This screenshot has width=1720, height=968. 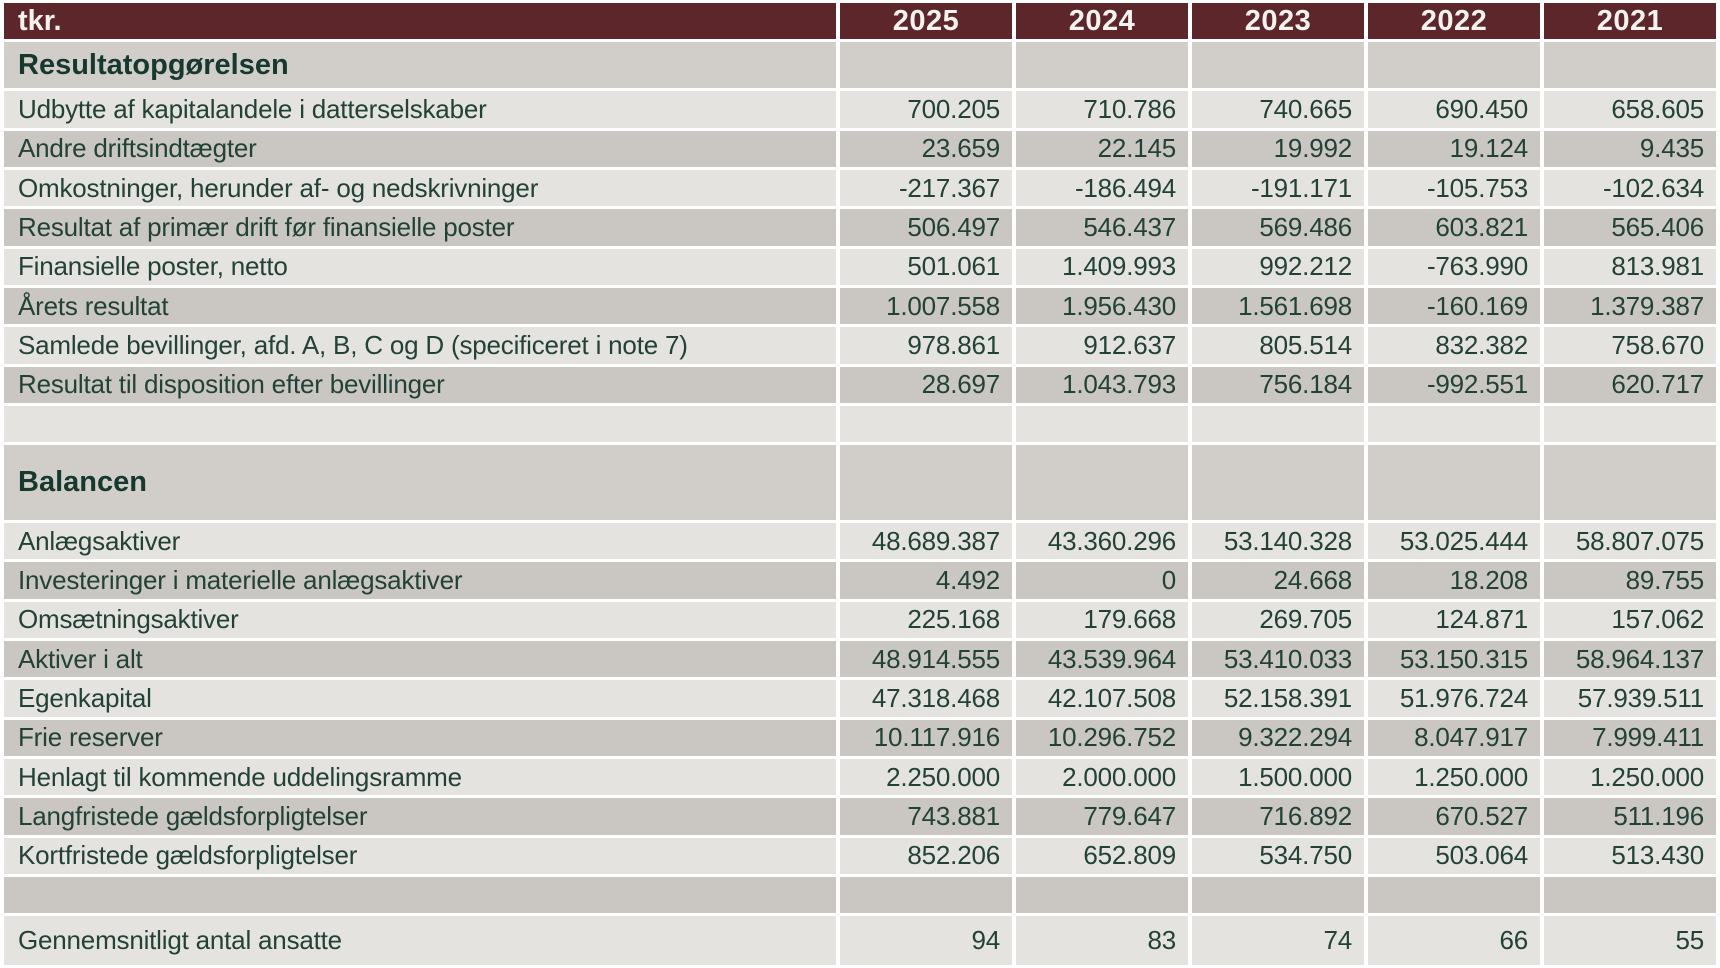 What do you see at coordinates (1454, 345) in the screenshot?
I see `value-cell-2022: 832.382` at bounding box center [1454, 345].